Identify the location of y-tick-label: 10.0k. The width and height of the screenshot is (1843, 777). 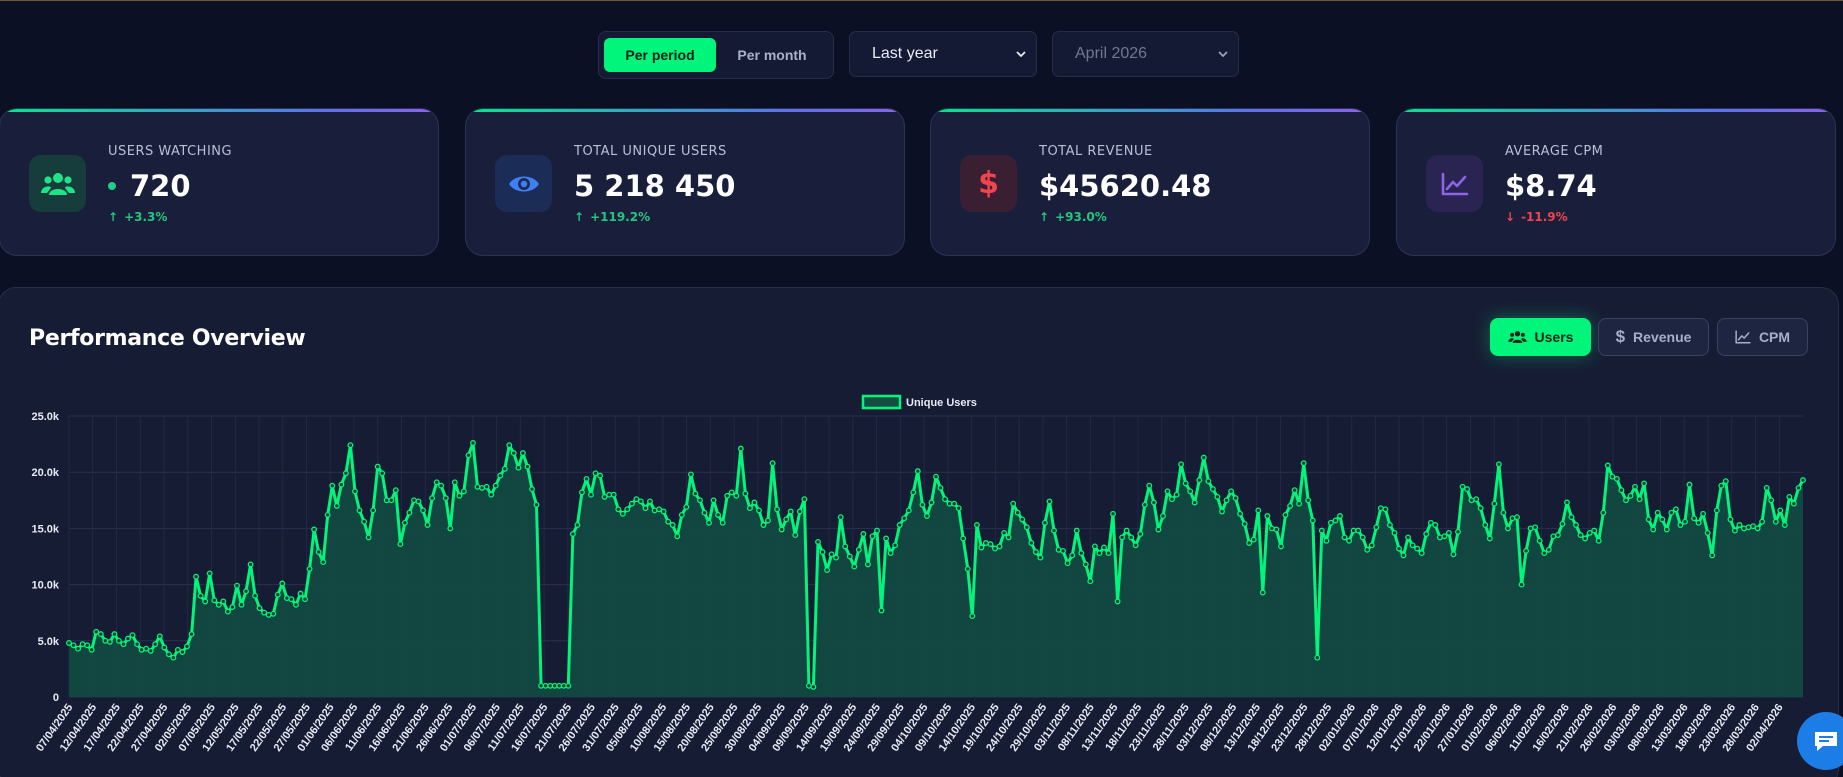
(45, 586).